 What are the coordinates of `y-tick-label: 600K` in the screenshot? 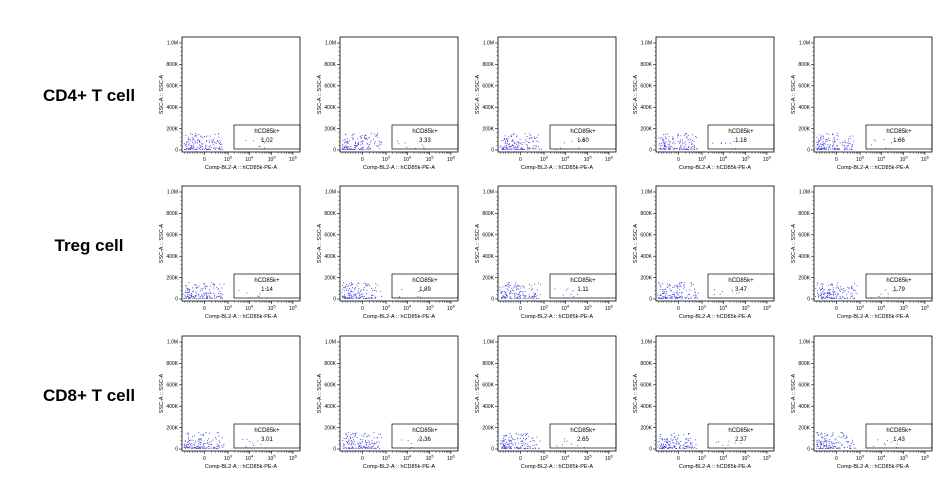 It's located at (330, 87).